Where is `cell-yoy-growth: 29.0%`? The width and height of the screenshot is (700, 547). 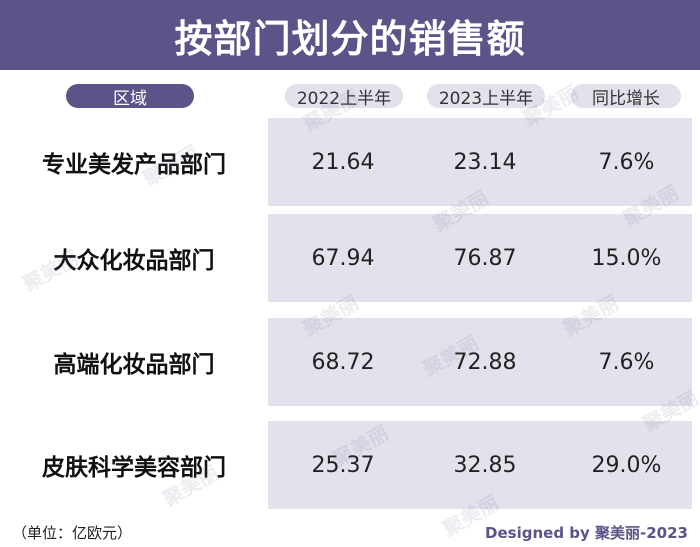 cell-yoy-growth: 29.0% is located at coordinates (626, 465).